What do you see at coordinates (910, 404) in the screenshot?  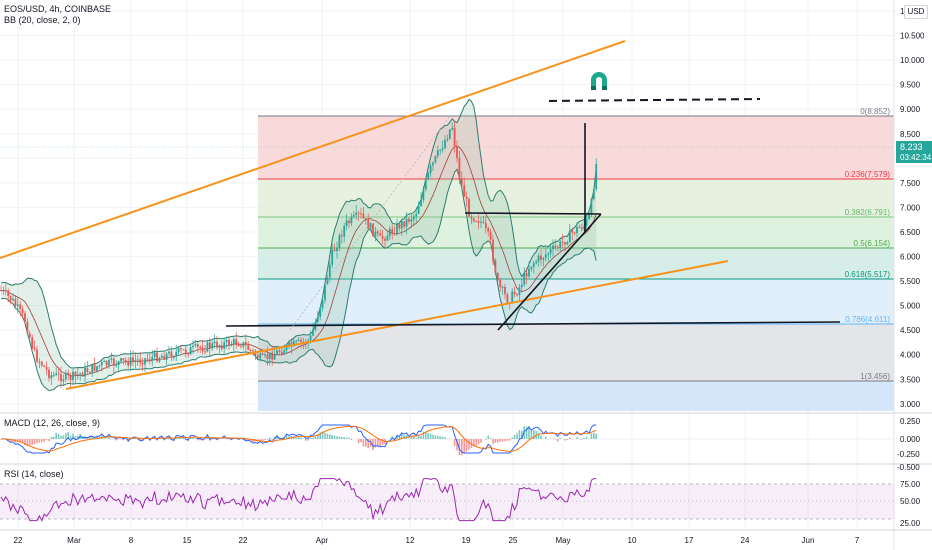 I see `price-tick-16: 3.000` at bounding box center [910, 404].